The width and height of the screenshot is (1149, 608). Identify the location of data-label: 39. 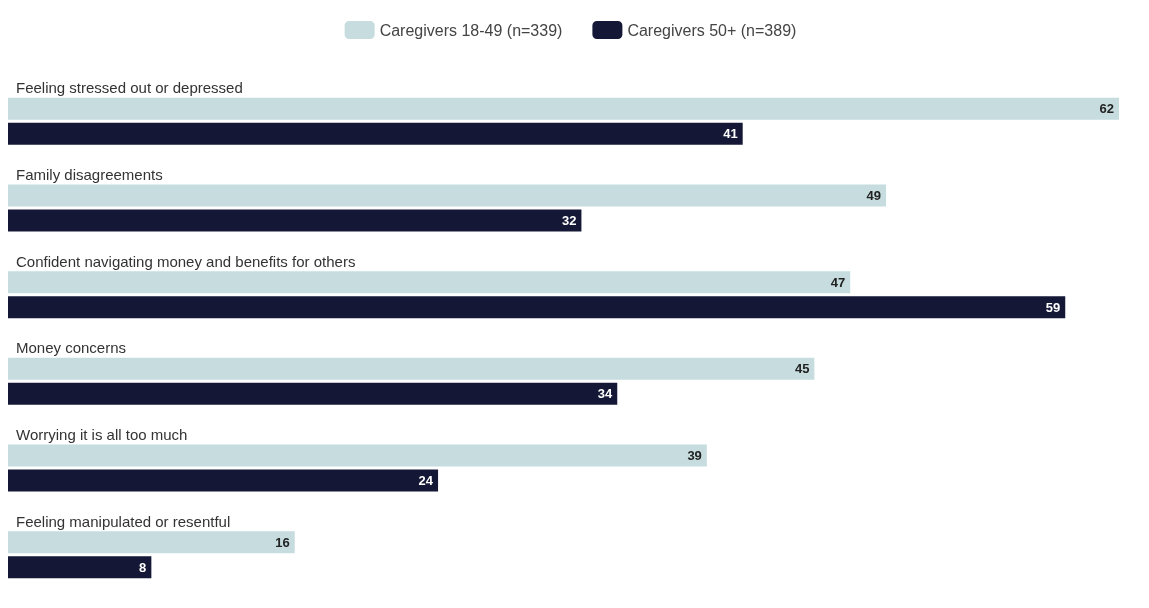
(694, 455).